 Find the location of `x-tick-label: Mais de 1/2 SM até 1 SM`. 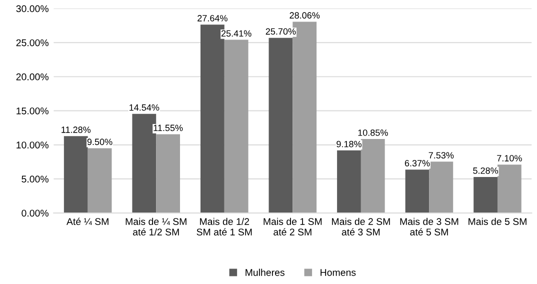

x-tick-label: Mais de 1/2 SM até 1 SM is located at coordinates (224, 227).